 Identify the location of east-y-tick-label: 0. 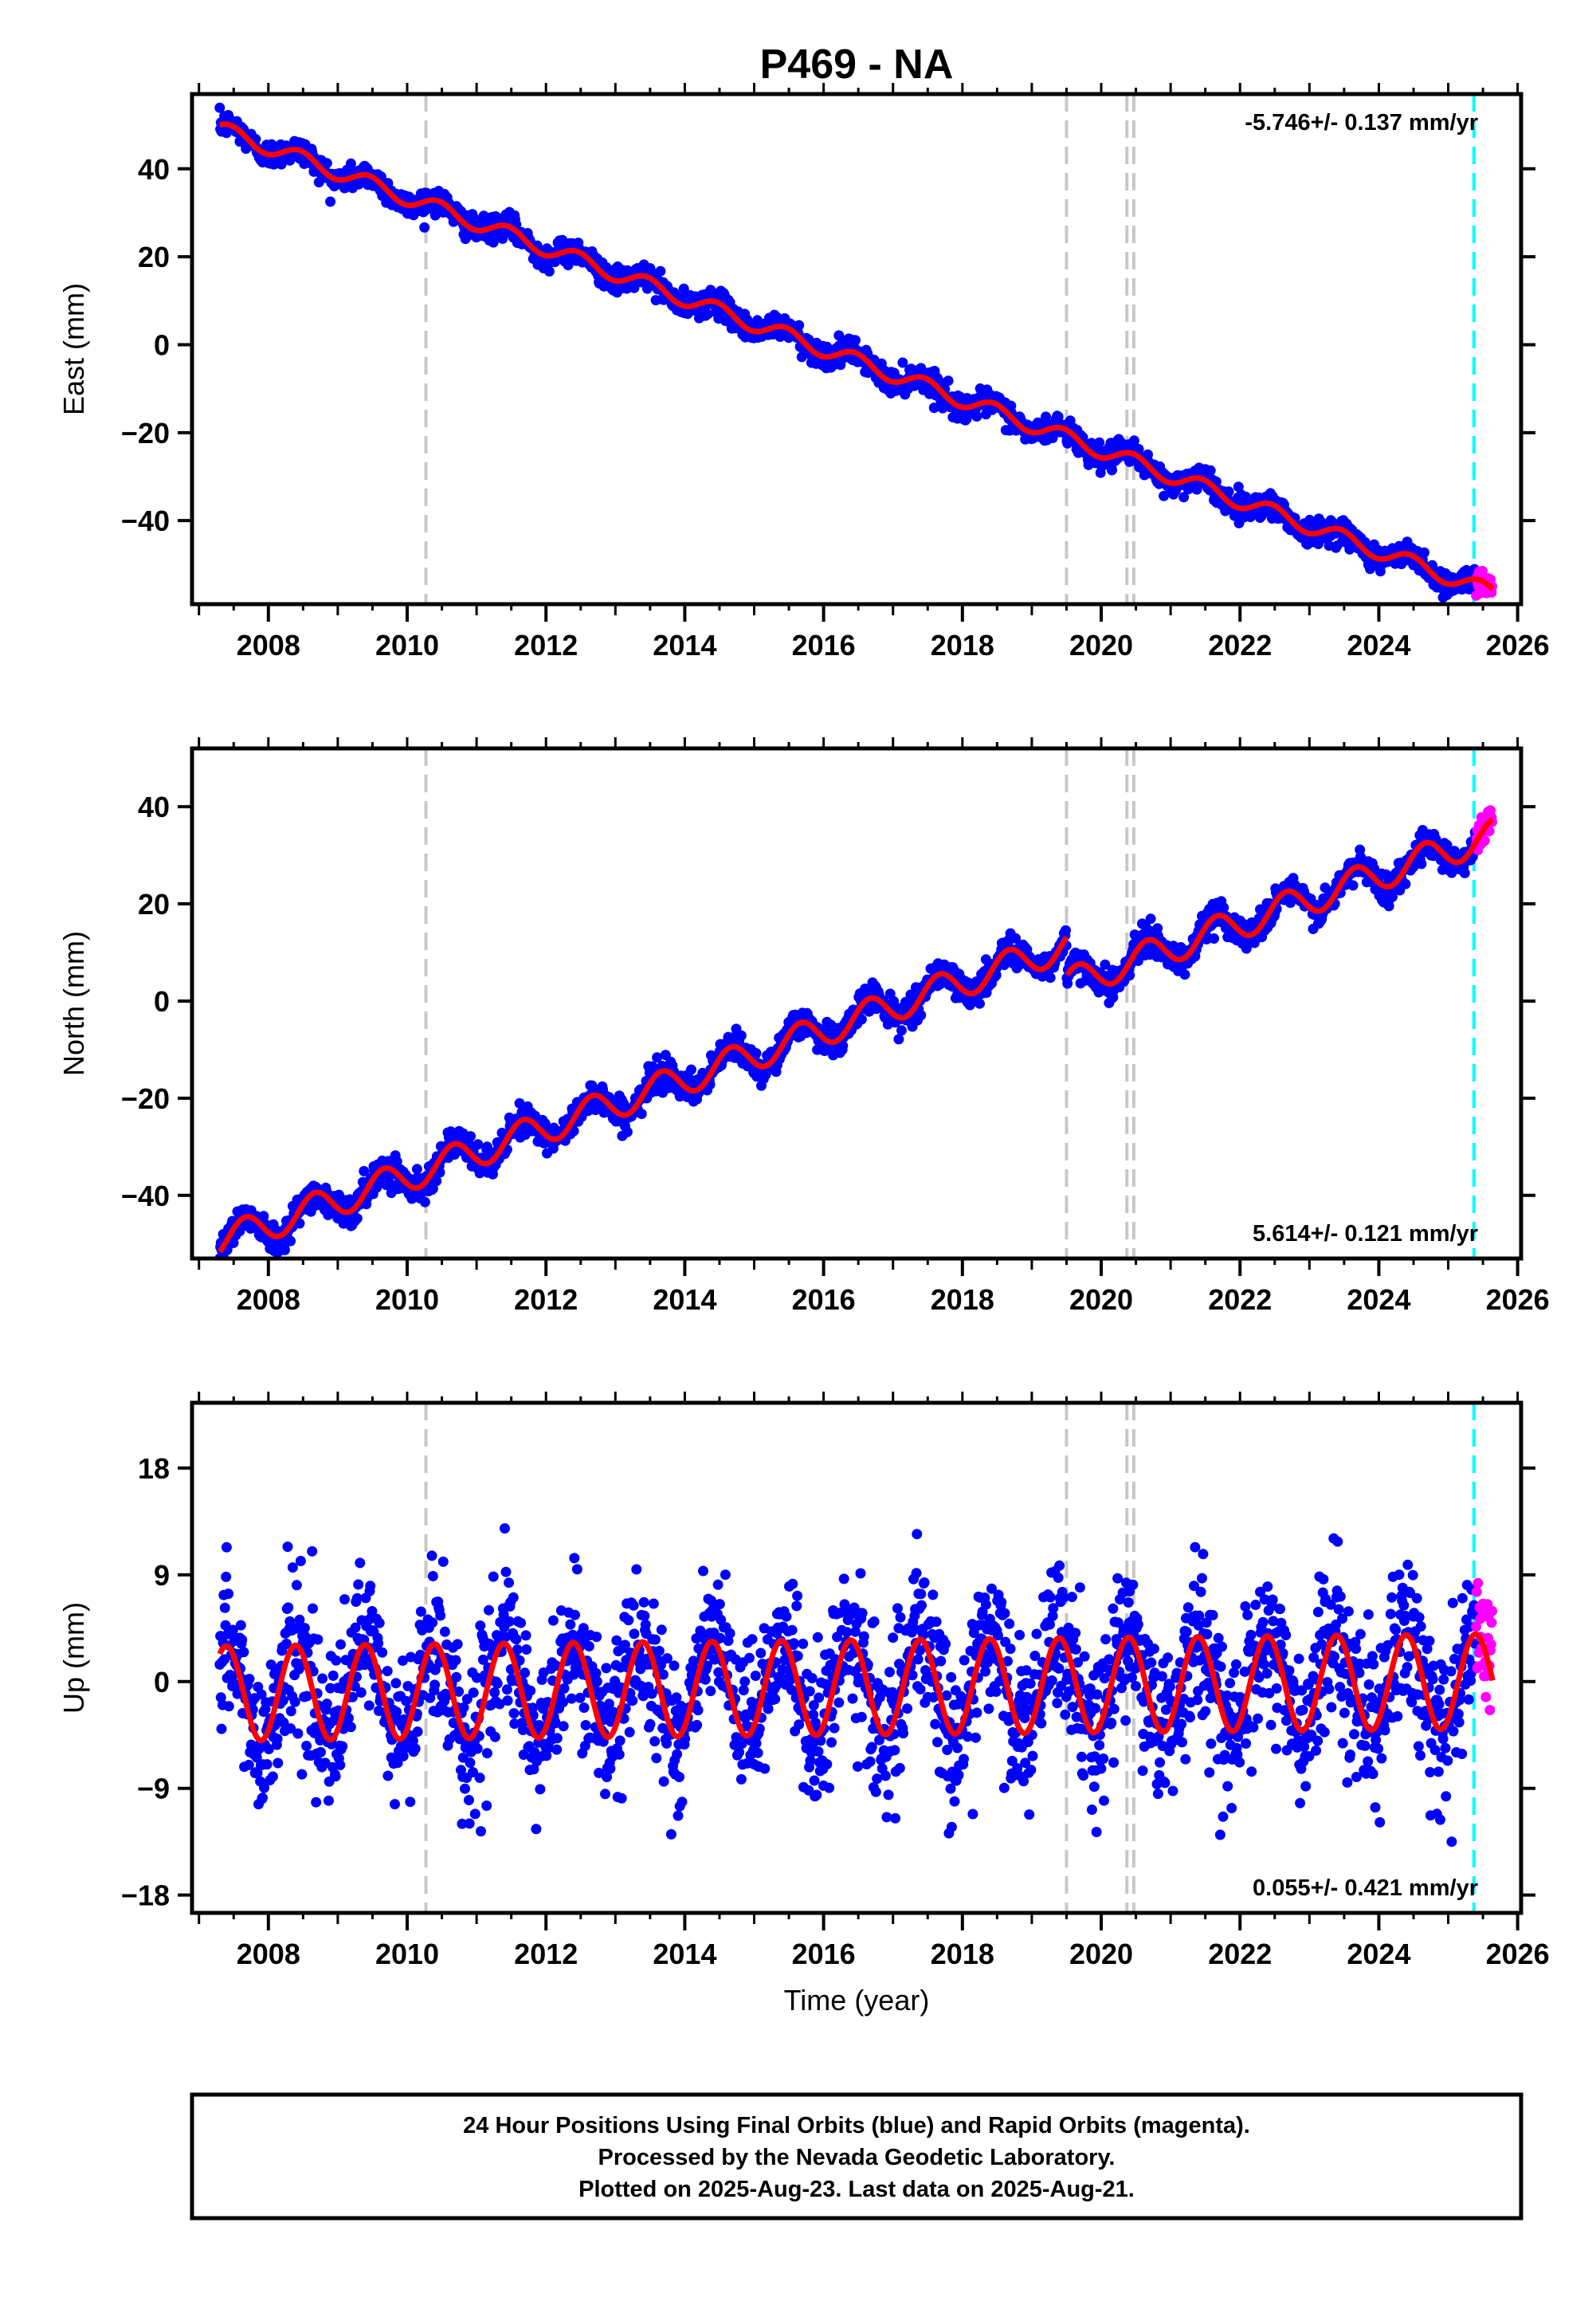
(162, 344).